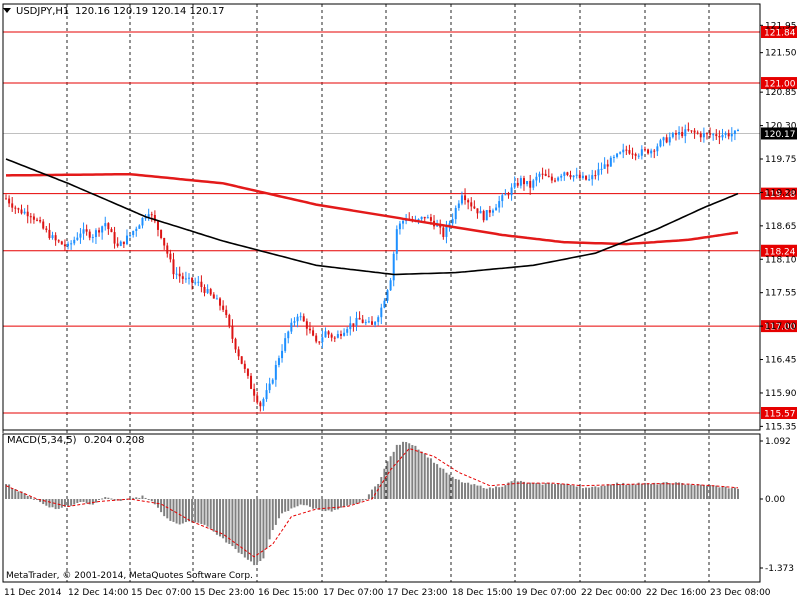  Describe the element at coordinates (161, 593) in the screenshot. I see `x-tick-label: 15 Dec 07:00` at that location.